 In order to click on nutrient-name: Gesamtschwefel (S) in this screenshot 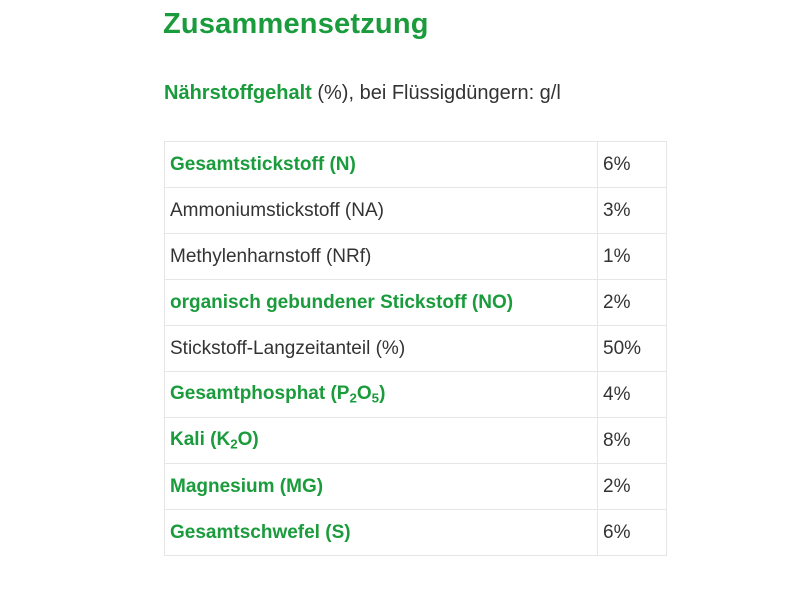, I will do `click(381, 532)`.